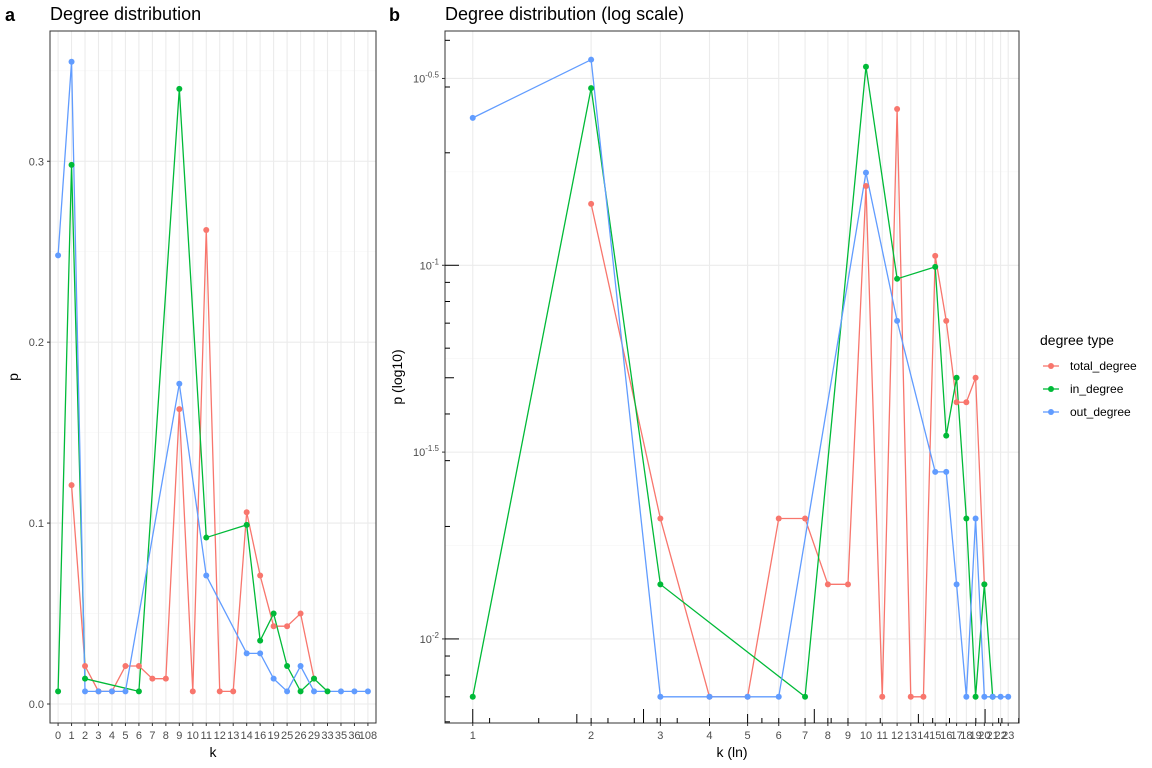 This screenshot has height=768, width=1152. I want to click on legend-item-label: out_degree, so click(1100, 412).